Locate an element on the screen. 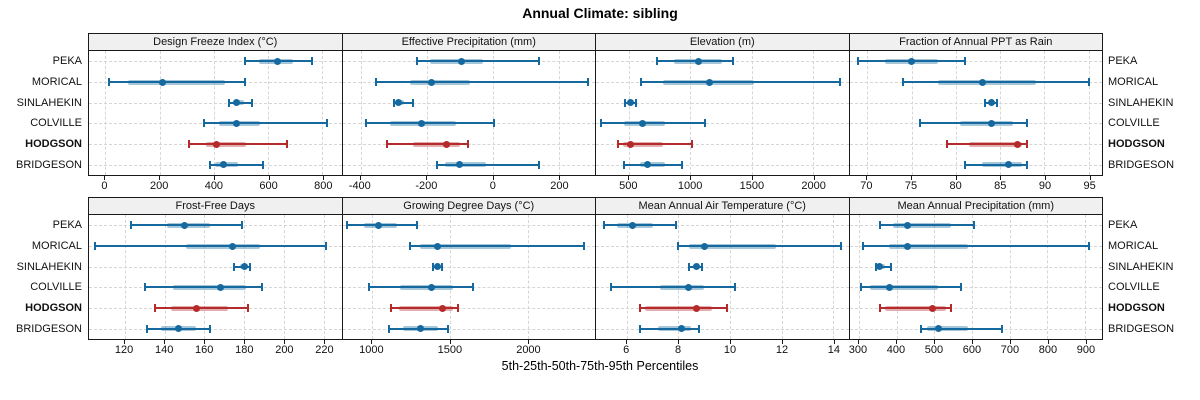 Image resolution: width=1200 pixels, height=400 pixels. axis-tick-label: 12 is located at coordinates (782, 350).